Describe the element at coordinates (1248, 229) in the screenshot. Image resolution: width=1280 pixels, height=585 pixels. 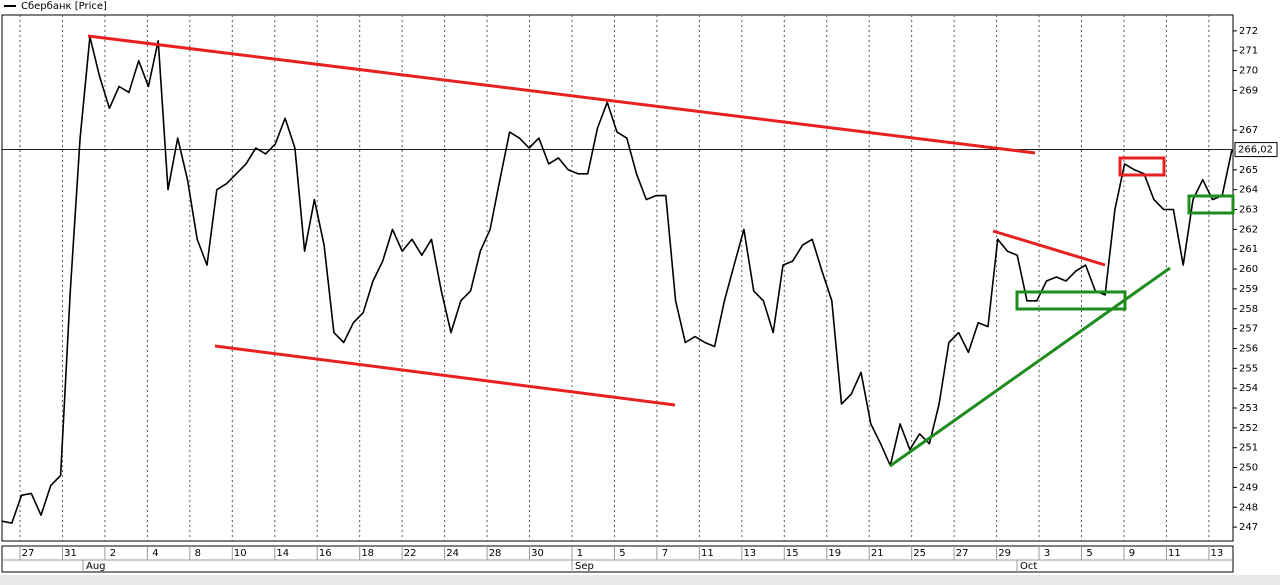
I see `y-tick-label: 262` at that location.